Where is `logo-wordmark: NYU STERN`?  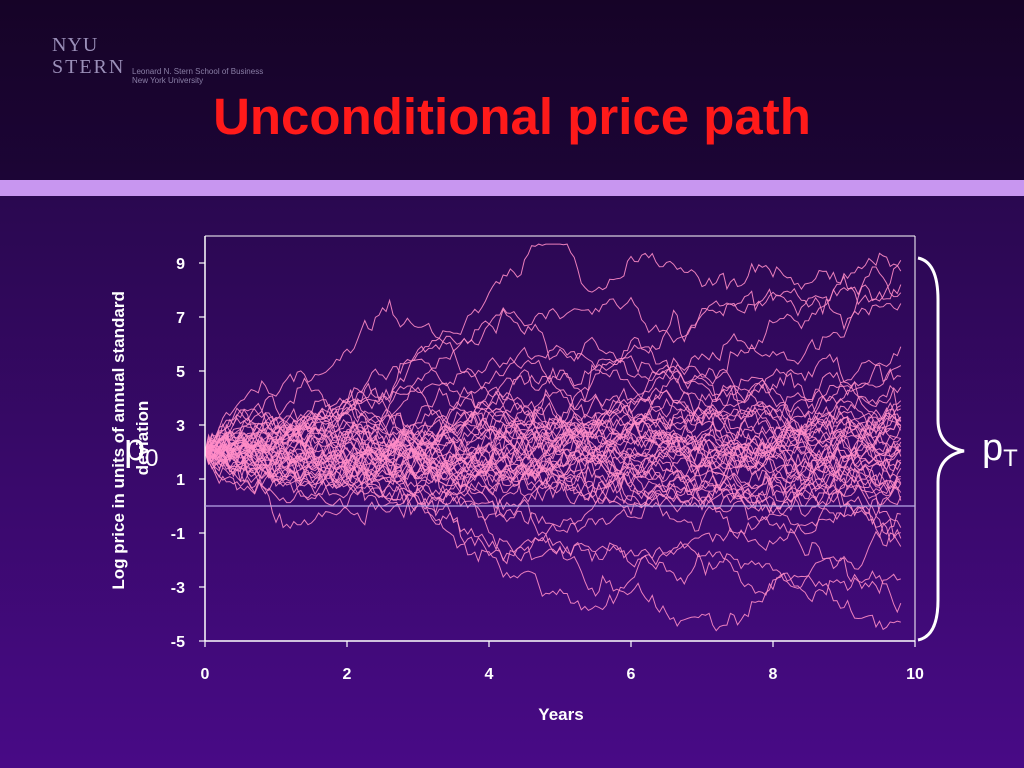
logo-wordmark: NYU STERN is located at coordinates (88, 56).